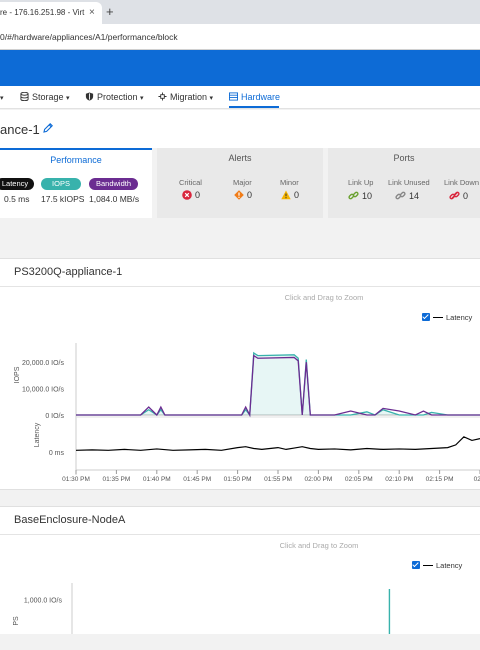 Image resolution: width=480 pixels, height=650 pixels. I want to click on port-unused: 14, so click(407, 195).